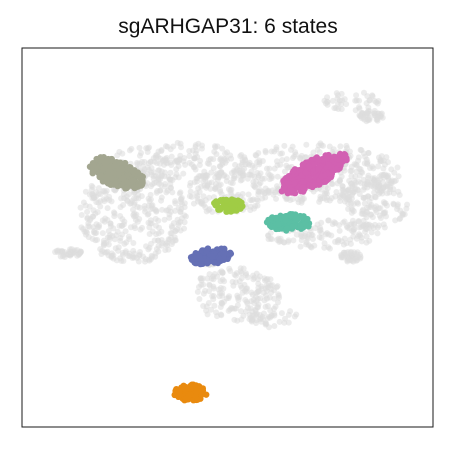 The image size is (450, 450). Describe the element at coordinates (371, 116) in the screenshot. I see `cloud-region-top-right-islet` at that location.